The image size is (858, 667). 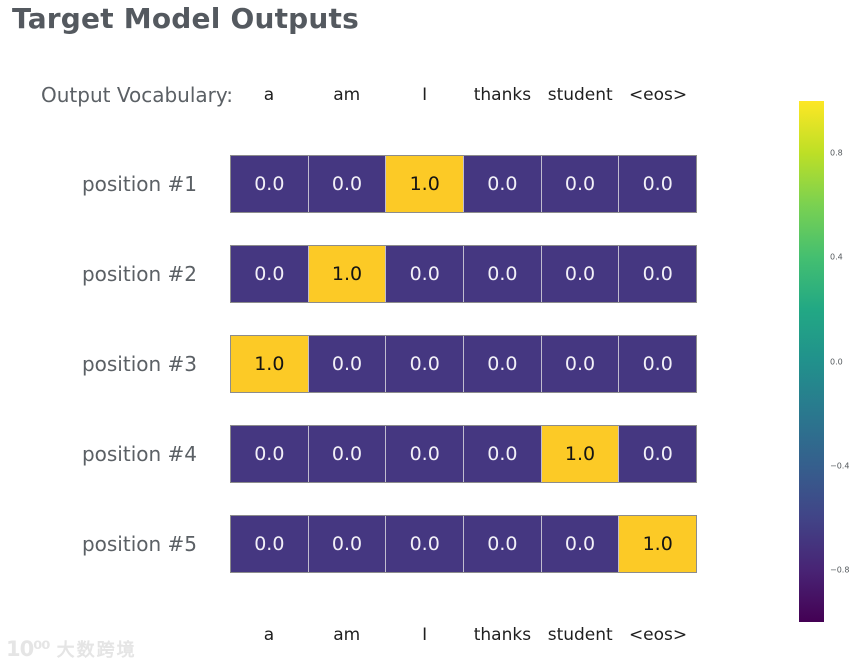 What do you see at coordinates (96, 650) in the screenshot?
I see `watermark-text: 大数跨境` at bounding box center [96, 650].